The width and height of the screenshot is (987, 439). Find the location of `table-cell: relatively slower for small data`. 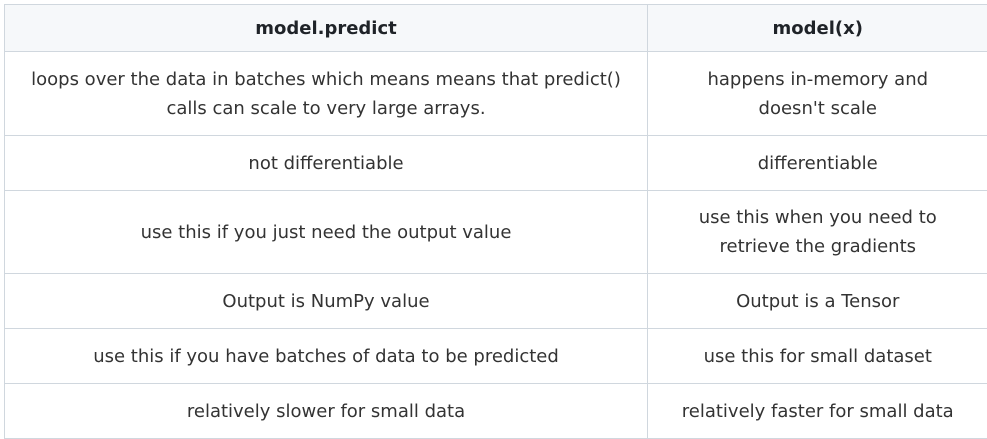

table-cell: relatively slower for small data is located at coordinates (326, 411).